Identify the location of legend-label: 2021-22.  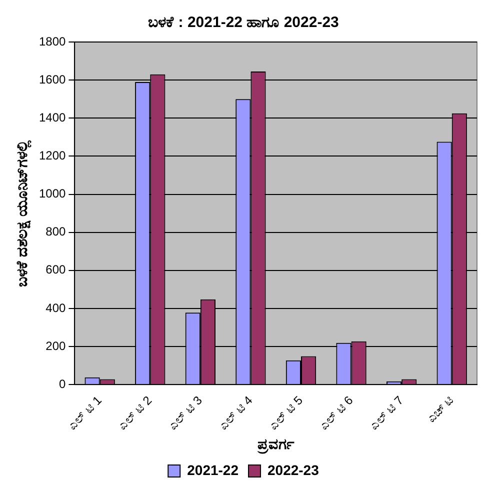
(213, 470).